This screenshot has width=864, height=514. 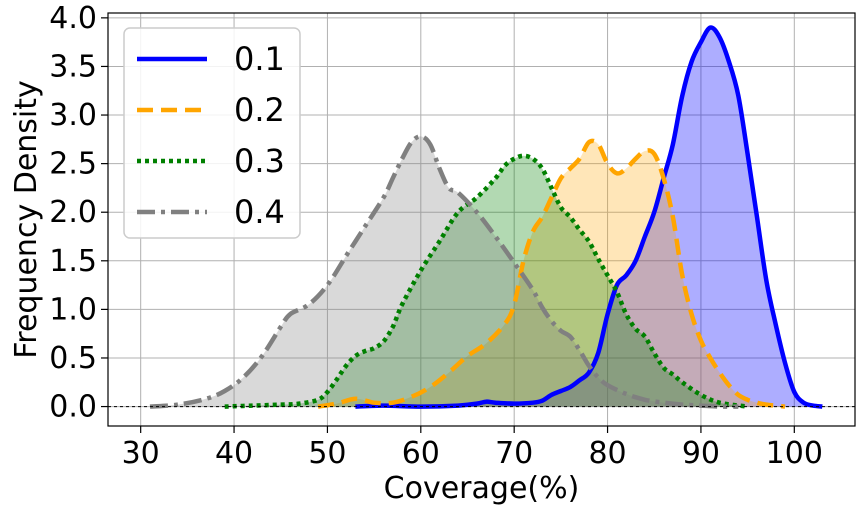 What do you see at coordinates (607, 453) in the screenshot?
I see `x-tick-label: 80` at bounding box center [607, 453].